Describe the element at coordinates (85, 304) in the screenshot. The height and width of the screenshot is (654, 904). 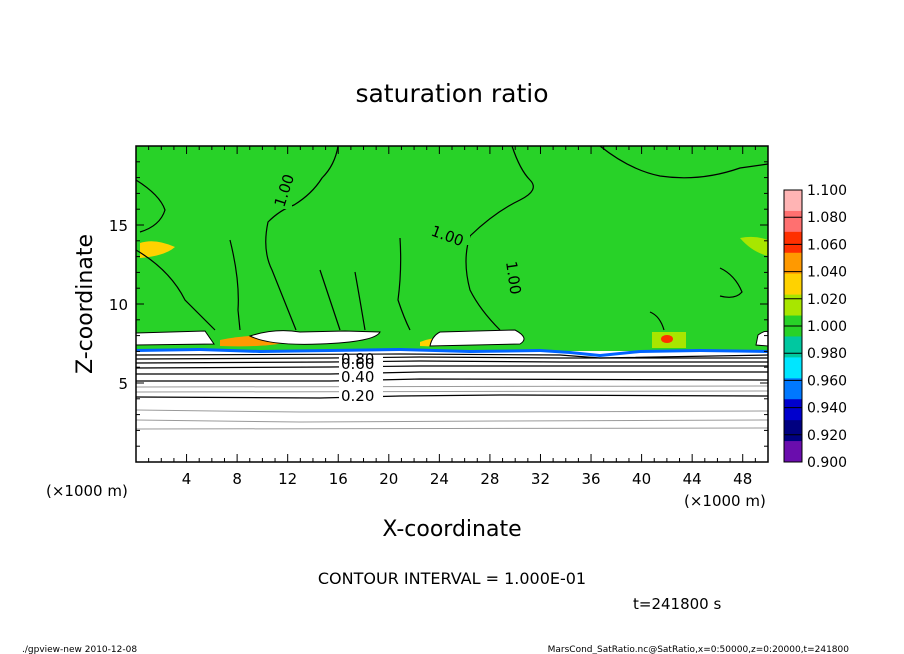
I see `y-axis-title: Z-coordinate` at that location.